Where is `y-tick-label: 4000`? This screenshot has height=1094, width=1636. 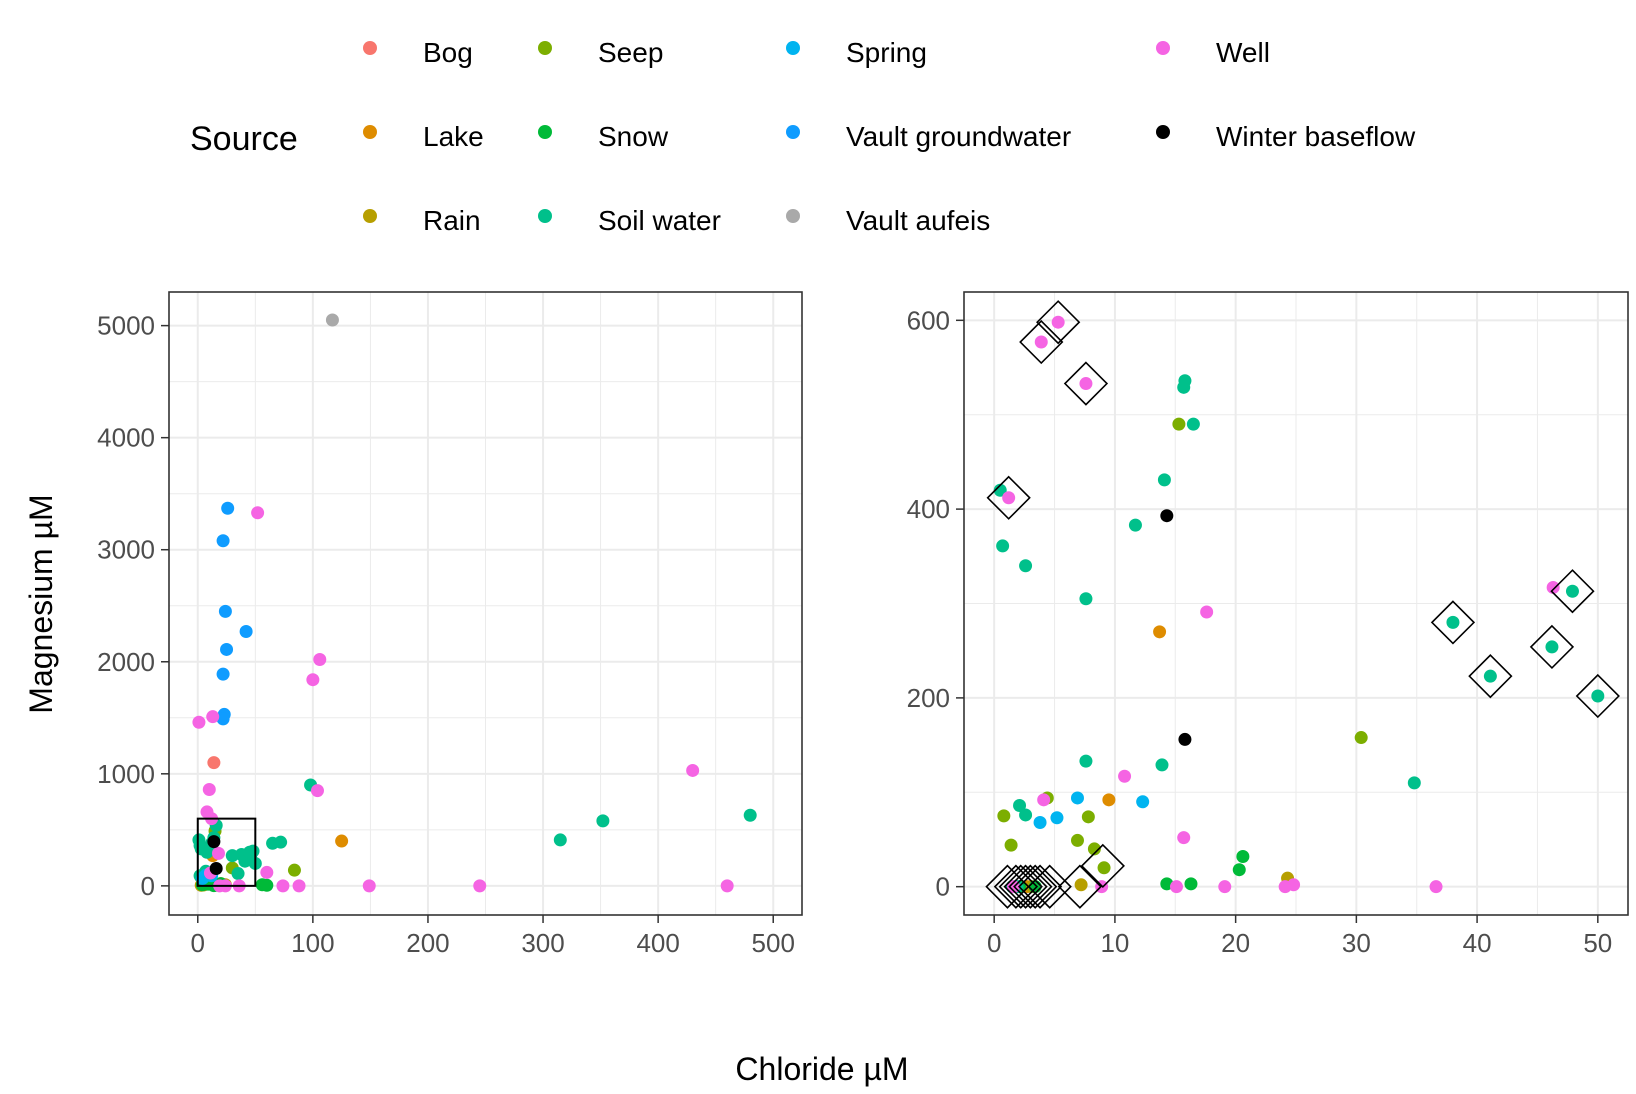 y-tick-label: 4000 is located at coordinates (126, 438).